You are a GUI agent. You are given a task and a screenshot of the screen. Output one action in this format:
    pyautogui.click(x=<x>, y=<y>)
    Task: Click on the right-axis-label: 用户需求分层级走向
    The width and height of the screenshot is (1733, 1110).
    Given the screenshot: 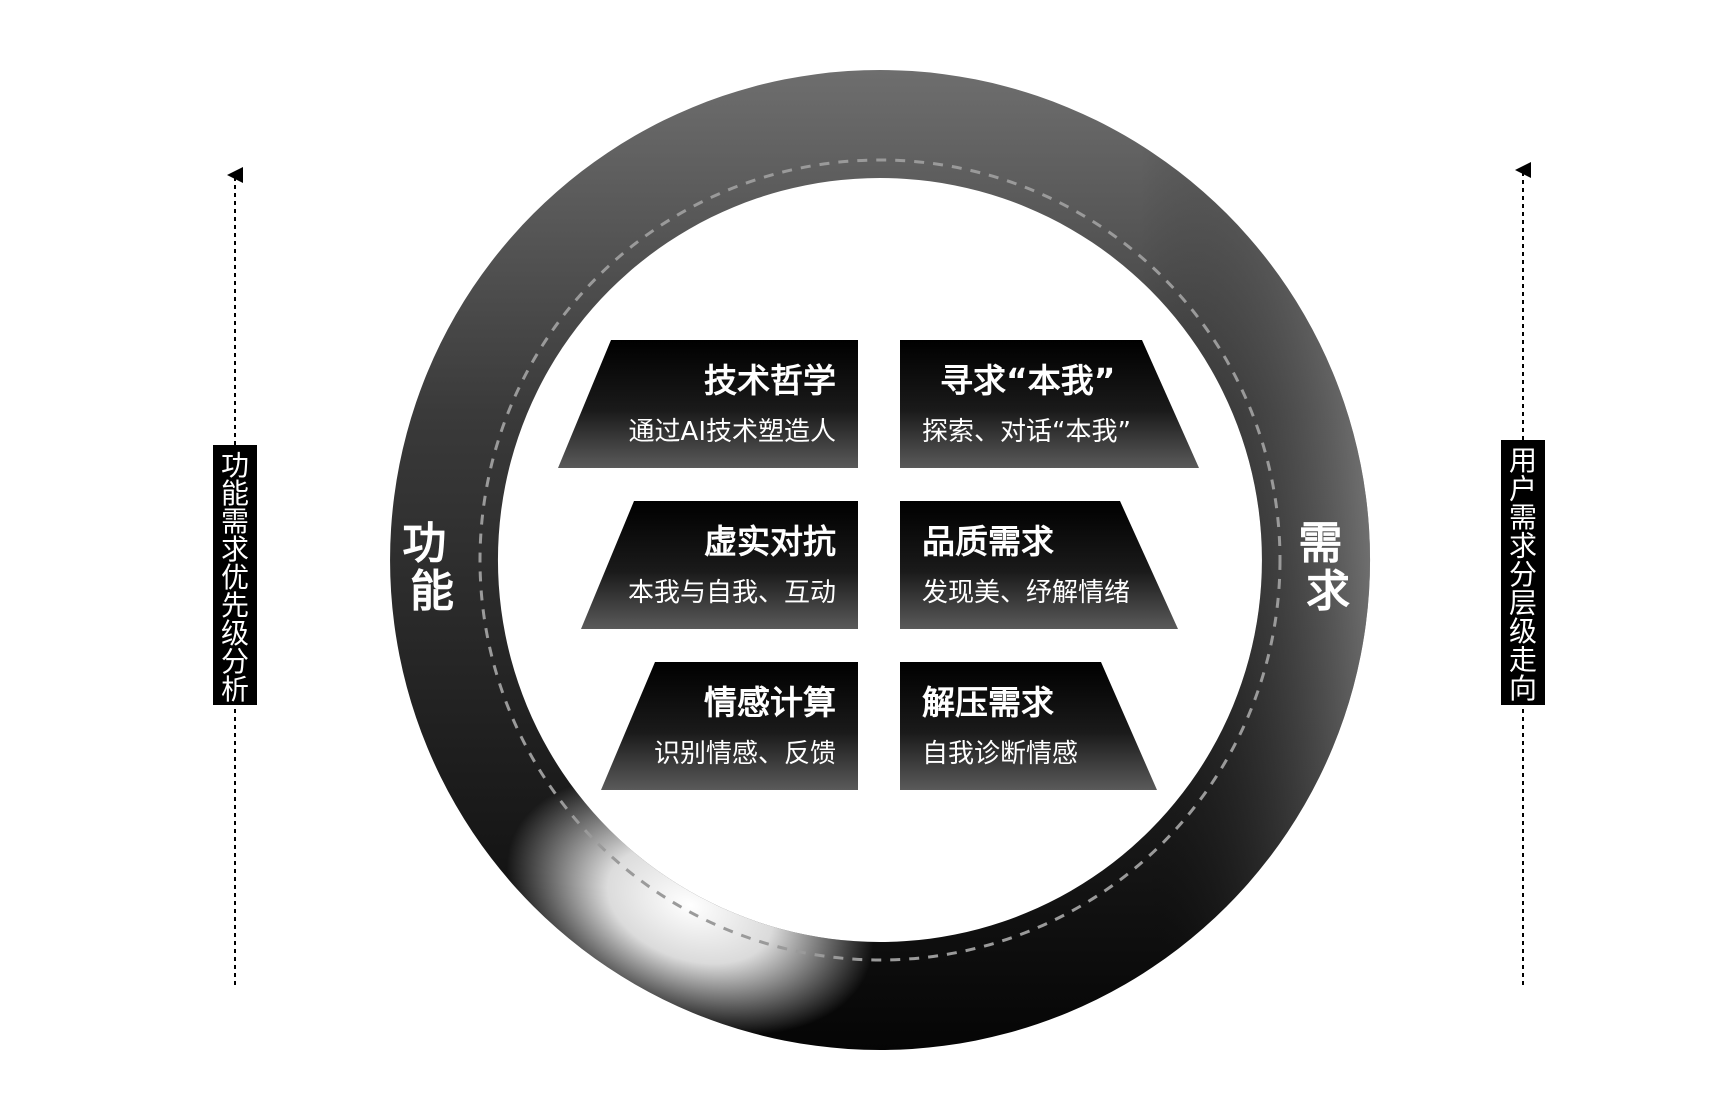 What is the action you would take?
    pyautogui.click(x=1523, y=574)
    